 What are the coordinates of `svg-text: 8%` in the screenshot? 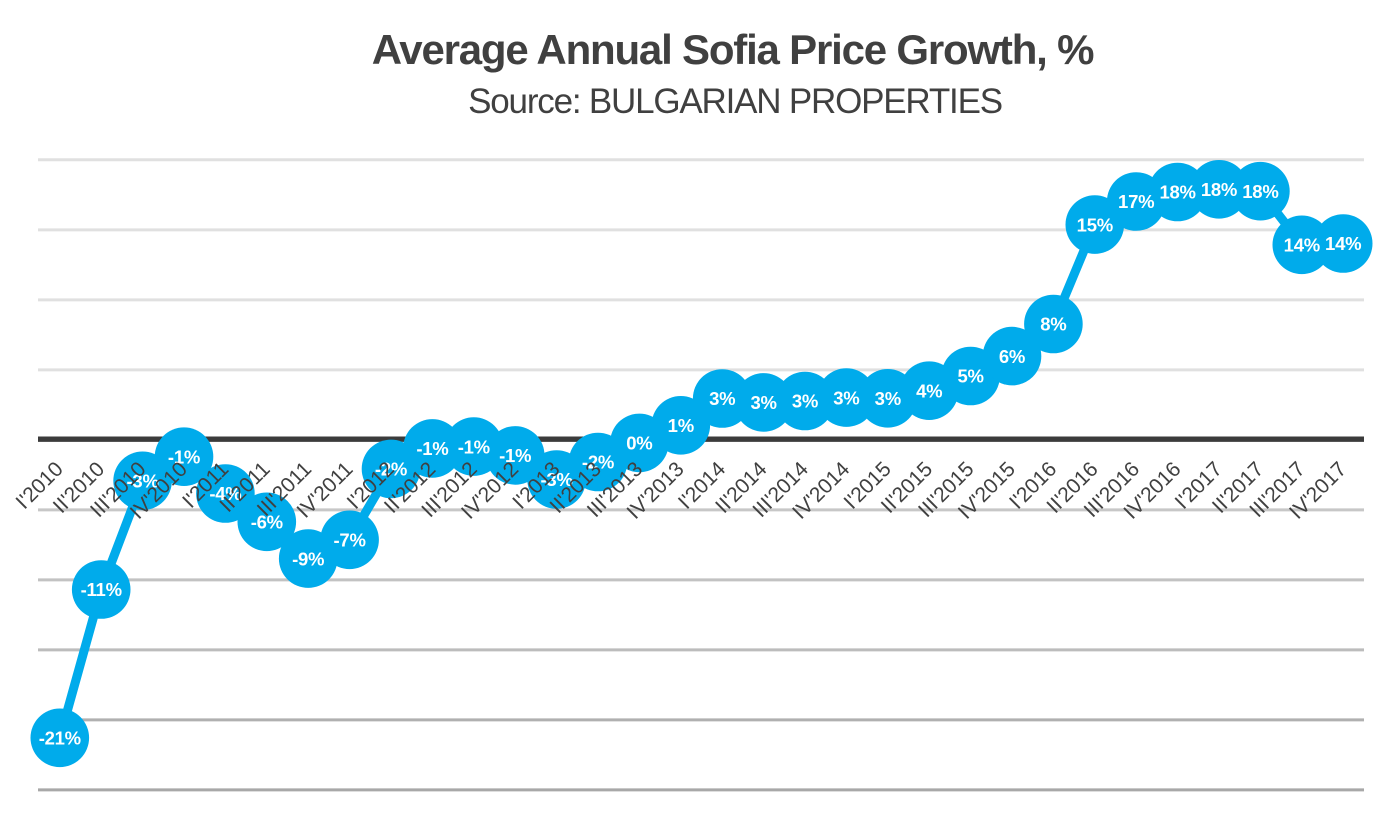 It's located at (1053, 324).